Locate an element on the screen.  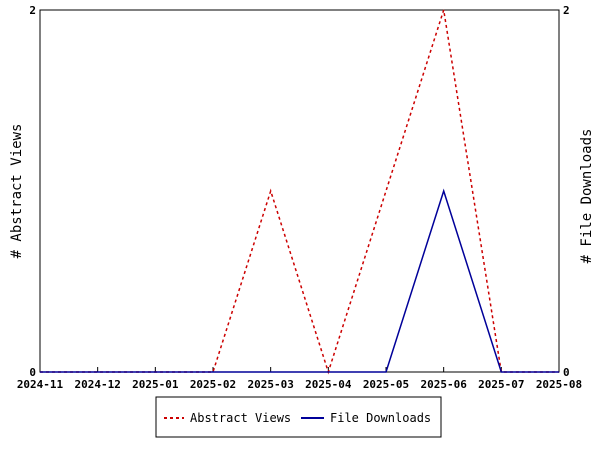
x-tick-label: 2025-05 is located at coordinates (386, 384).